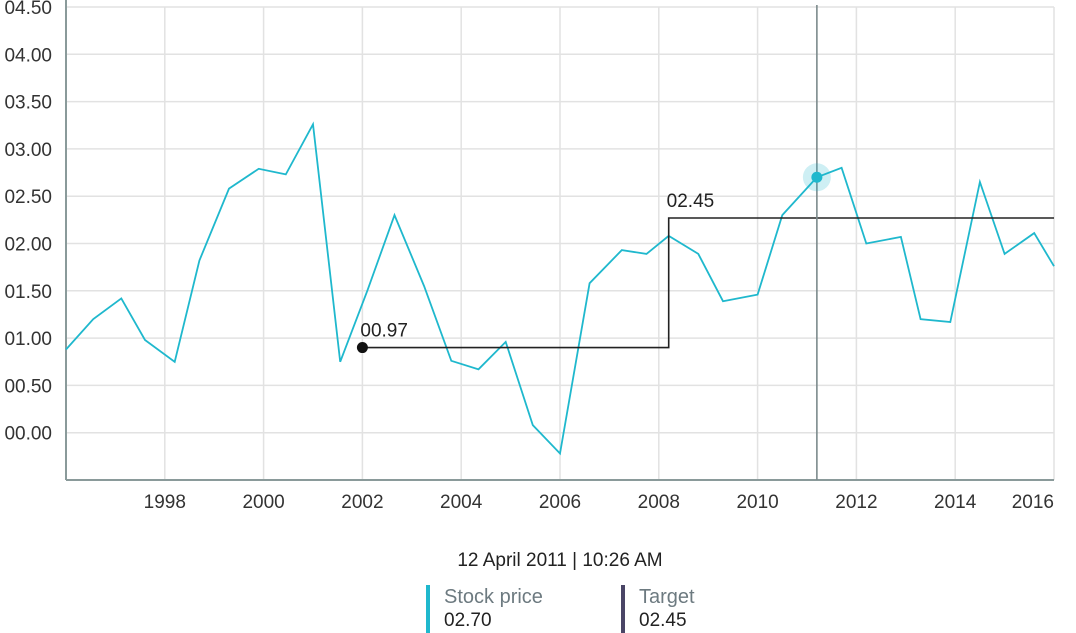 The width and height of the screenshot is (1076, 633). Describe the element at coordinates (28, 292) in the screenshot. I see `y-tick-label: 01.50` at that location.